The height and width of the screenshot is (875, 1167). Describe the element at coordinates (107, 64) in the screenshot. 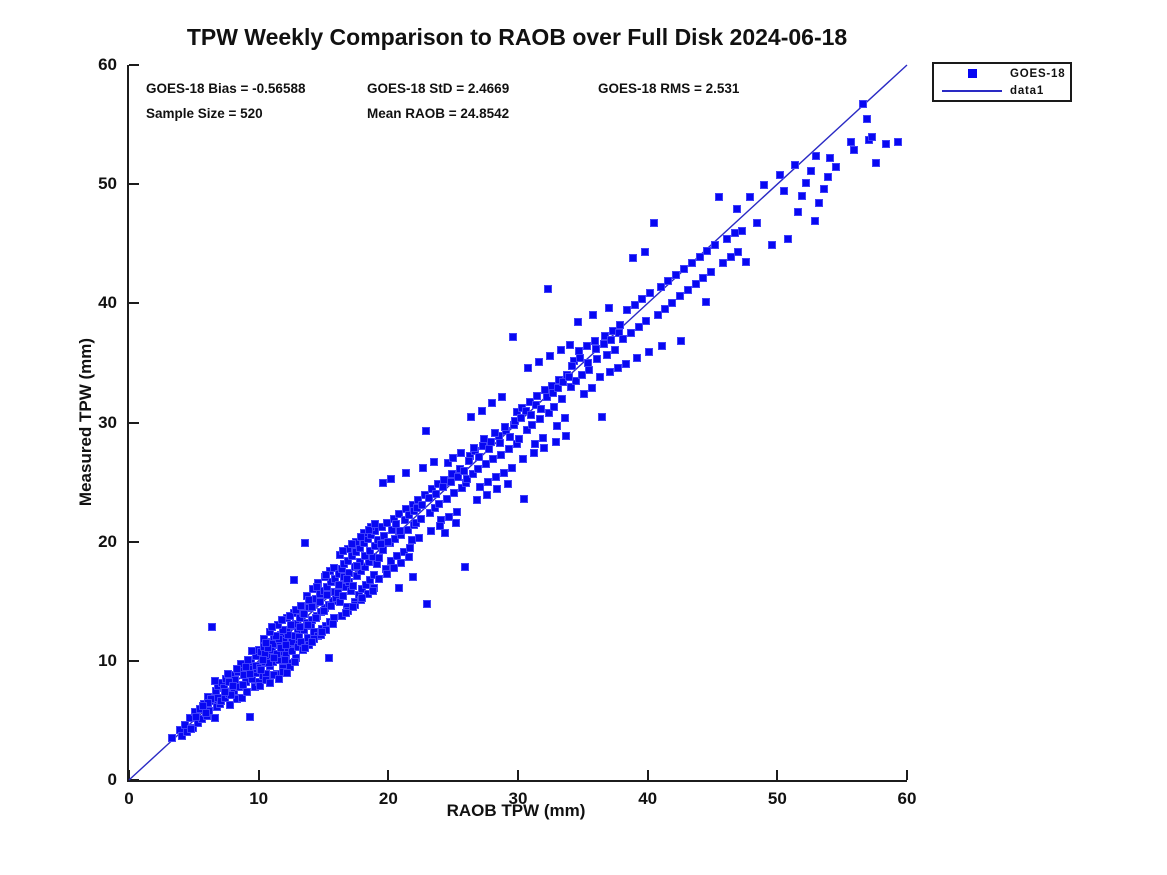

I see `y-tick-label: 60` at that location.